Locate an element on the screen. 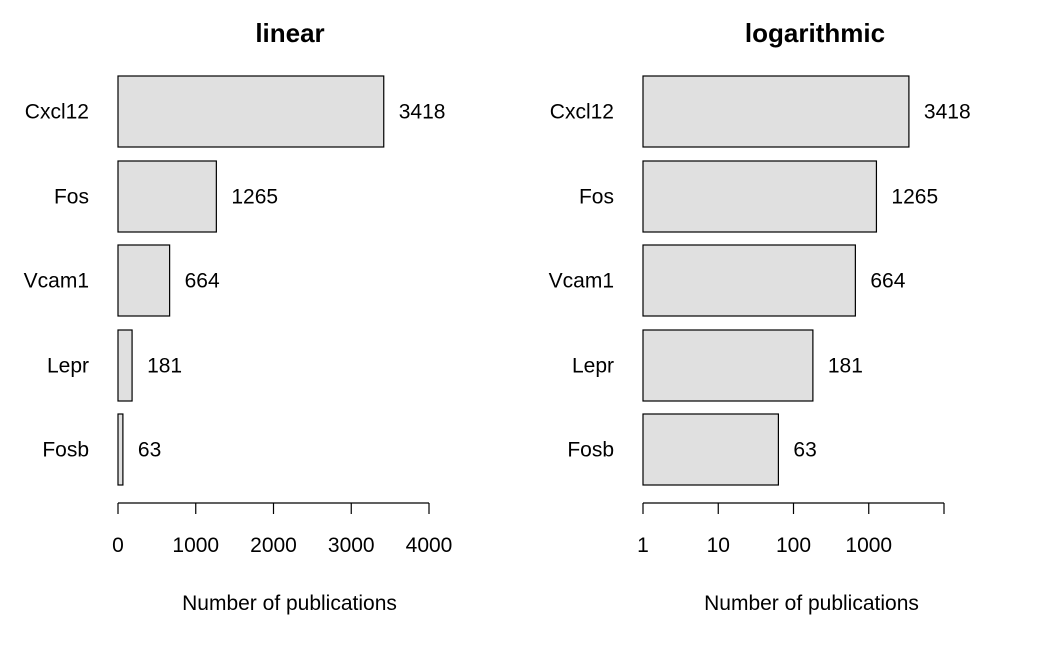 This screenshot has width=1050, height=648. x-tick-label: 4000 is located at coordinates (429, 545).